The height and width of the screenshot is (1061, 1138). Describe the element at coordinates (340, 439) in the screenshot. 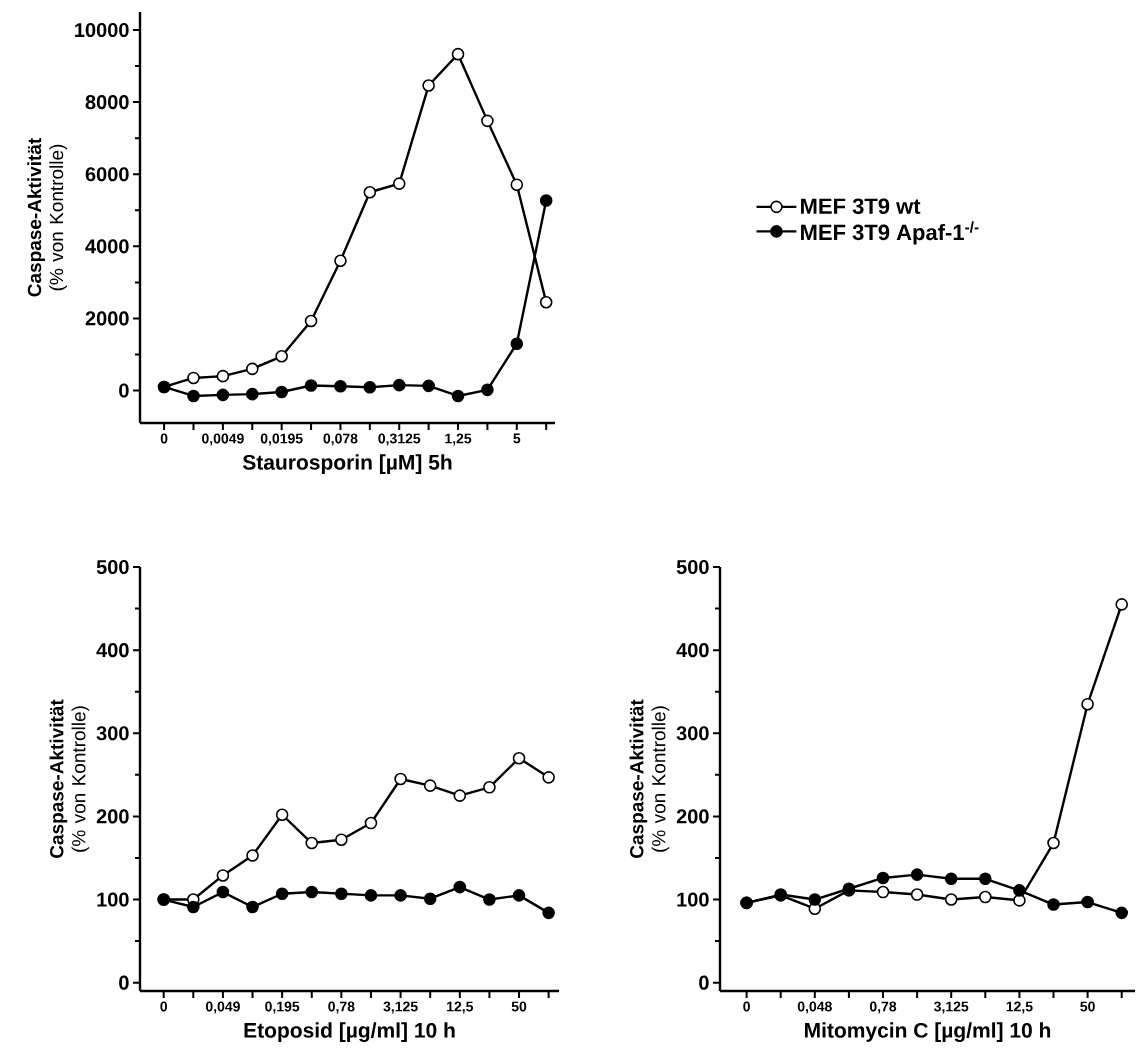

I see `x-tick-label: 0,078` at that location.